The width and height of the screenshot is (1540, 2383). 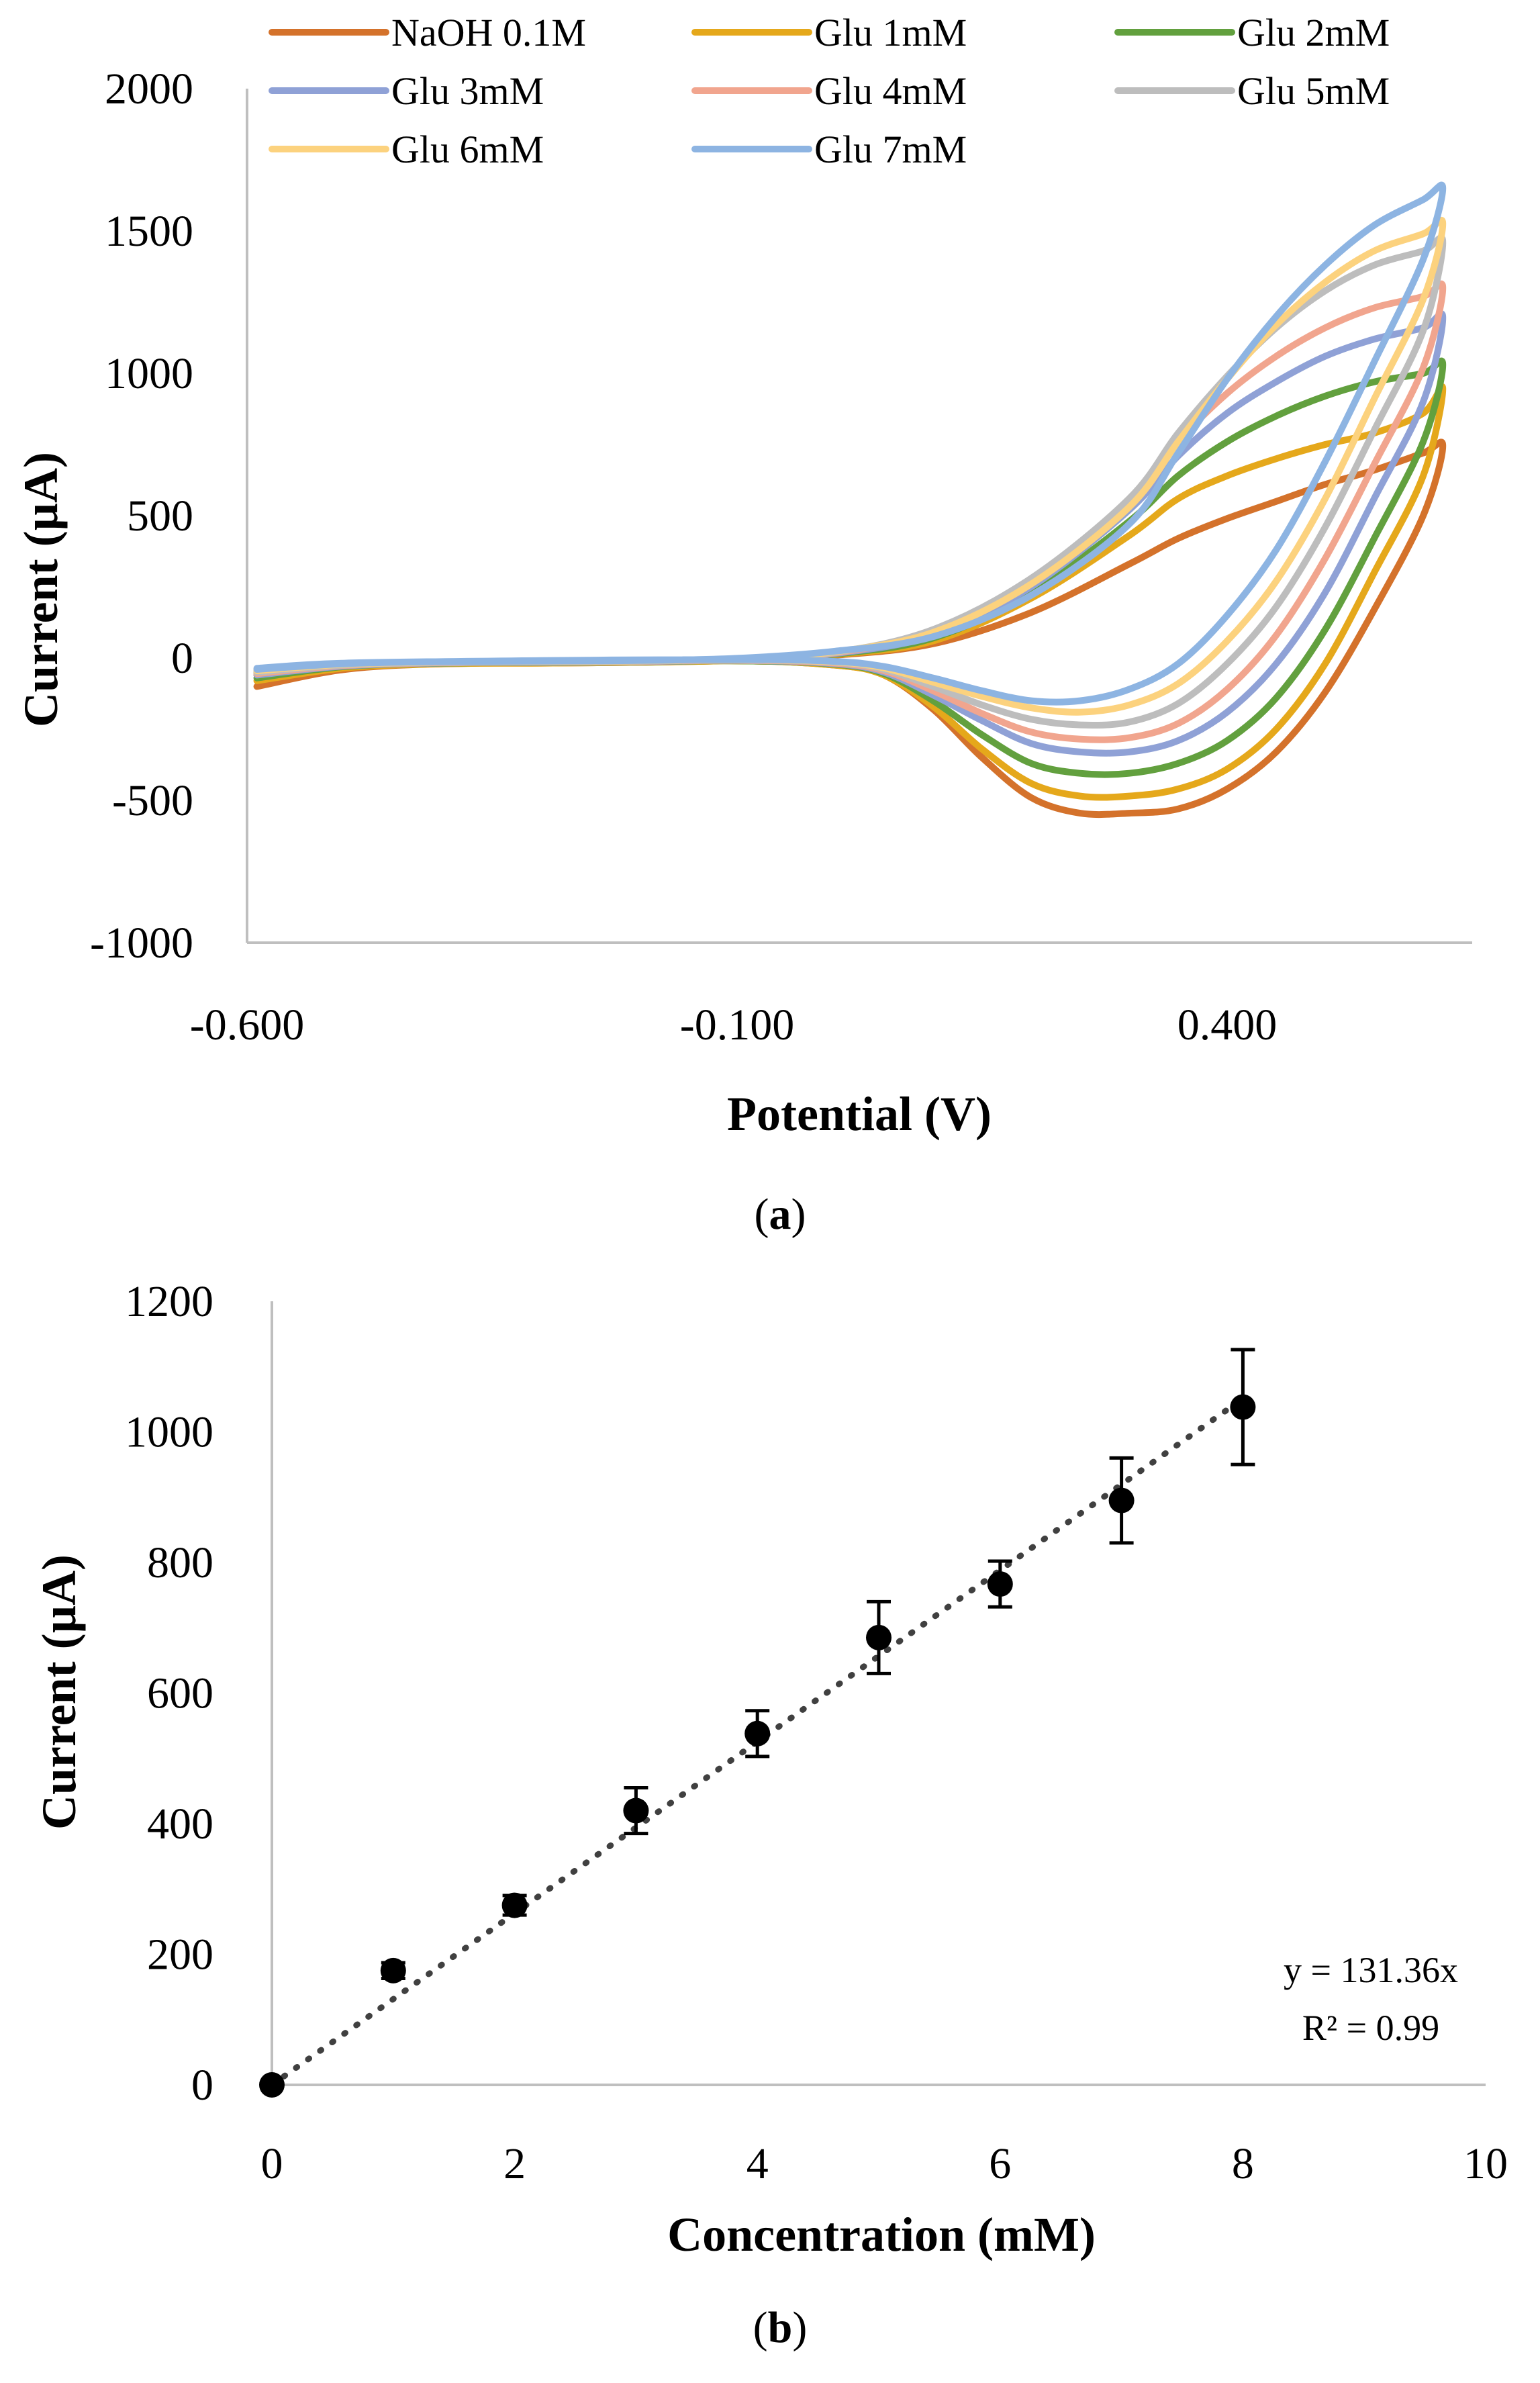 What do you see at coordinates (1485, 2163) in the screenshot?
I see `cal-x-tick-label: 10` at bounding box center [1485, 2163].